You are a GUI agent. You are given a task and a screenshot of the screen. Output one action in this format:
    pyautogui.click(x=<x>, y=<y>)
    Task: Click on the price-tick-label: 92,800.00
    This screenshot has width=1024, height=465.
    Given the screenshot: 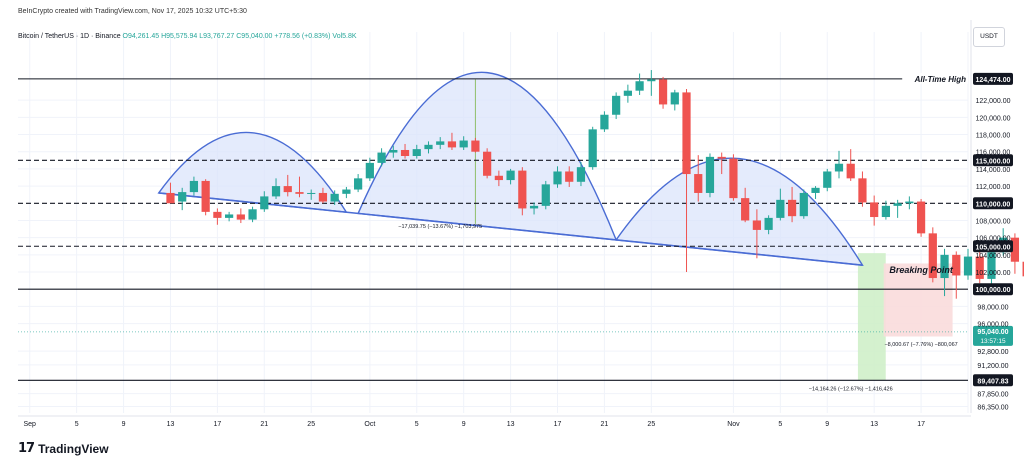 What is the action you would take?
    pyautogui.click(x=992, y=352)
    